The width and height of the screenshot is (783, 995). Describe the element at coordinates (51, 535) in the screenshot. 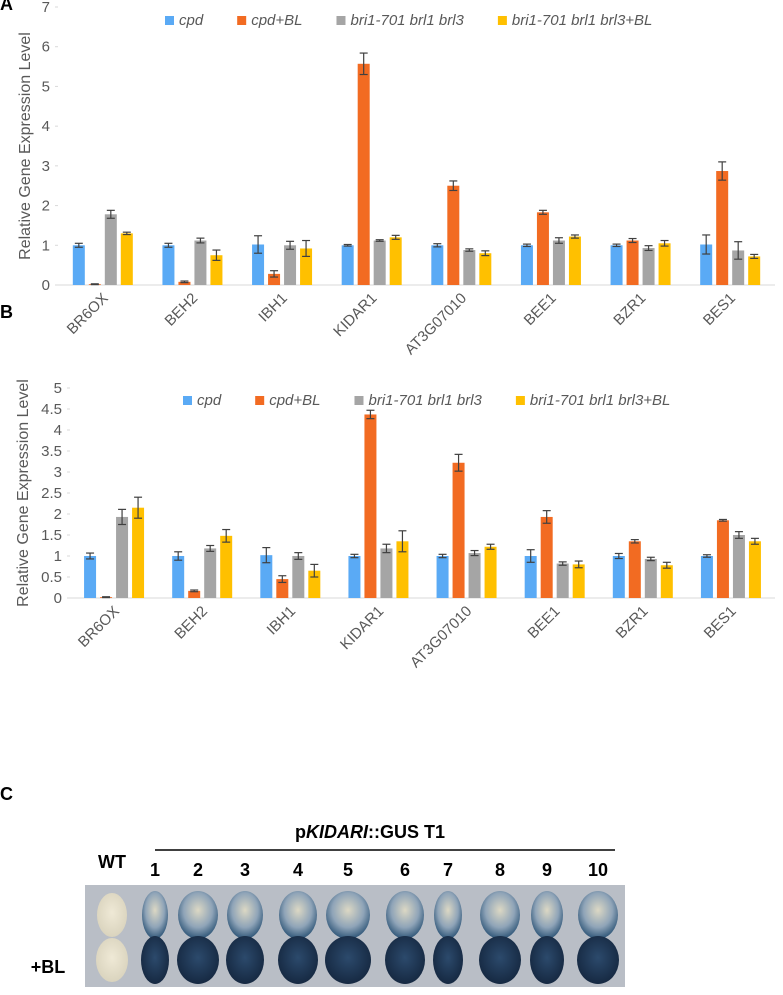

I see `y-tick-label: 1.5` at that location.